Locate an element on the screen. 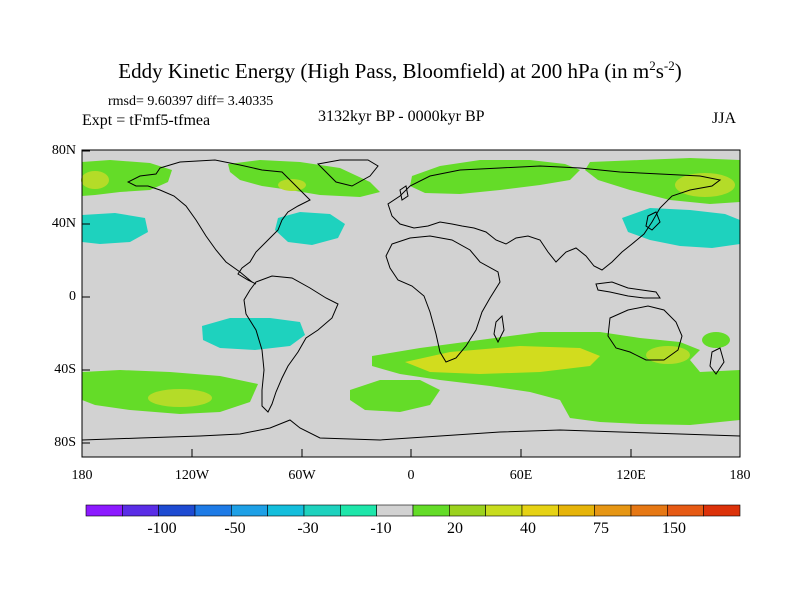 The width and height of the screenshot is (800, 600). coast-greenland is located at coordinates (347, 173).